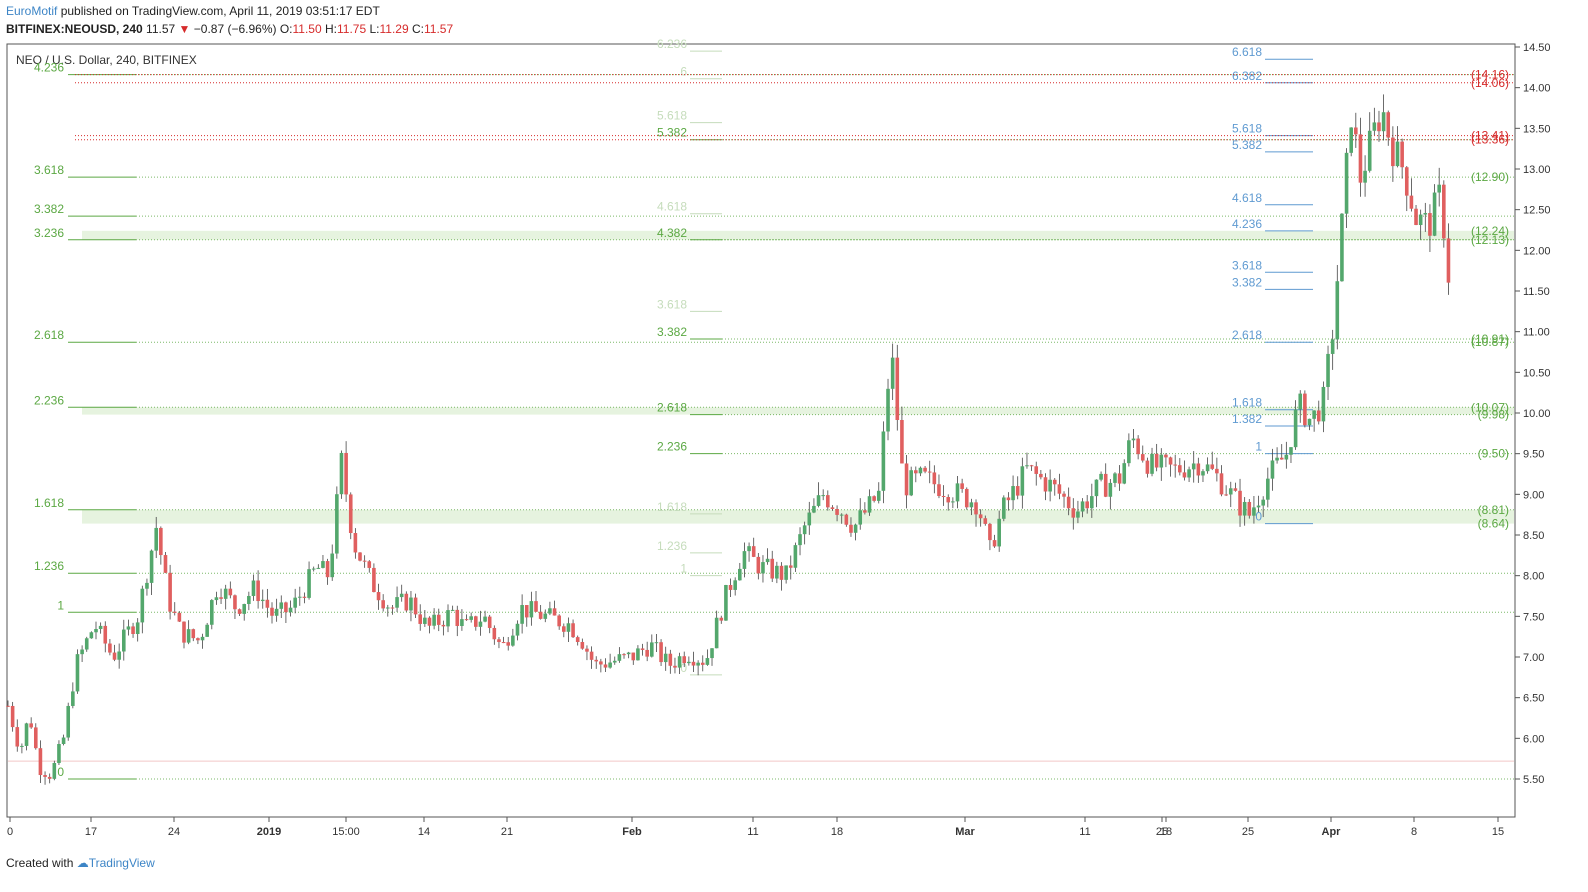 This screenshot has height=892, width=1588. What do you see at coordinates (121, 863) in the screenshot?
I see `tradingview-link: TradingView` at bounding box center [121, 863].